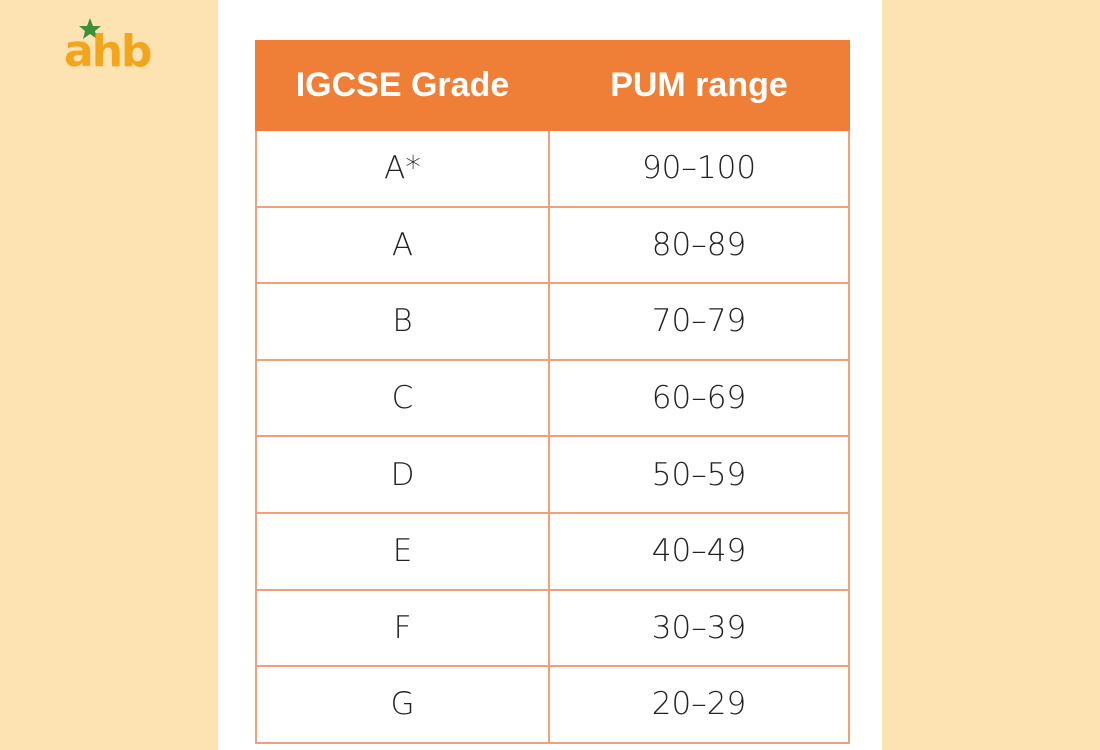  What do you see at coordinates (699, 398) in the screenshot?
I see `range-cell: 60–69` at bounding box center [699, 398].